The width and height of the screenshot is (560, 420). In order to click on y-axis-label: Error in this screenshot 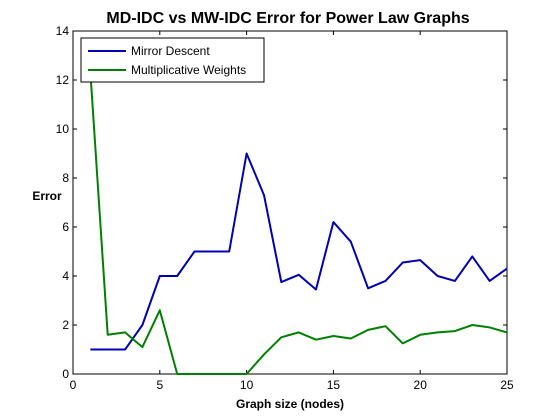, I will do `click(47, 196)`.